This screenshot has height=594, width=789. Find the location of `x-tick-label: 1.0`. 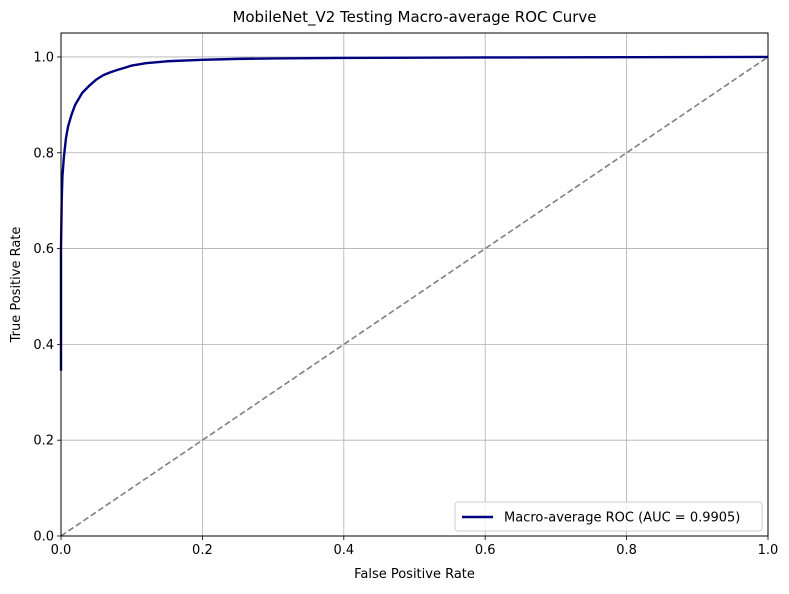

x-tick-label: 1.0 is located at coordinates (768, 550).